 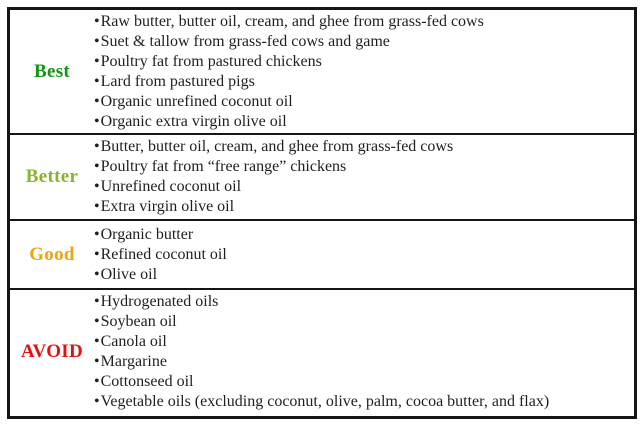 What do you see at coordinates (168, 186) in the screenshot?
I see `list-item: •Unrefined coconut oil` at bounding box center [168, 186].